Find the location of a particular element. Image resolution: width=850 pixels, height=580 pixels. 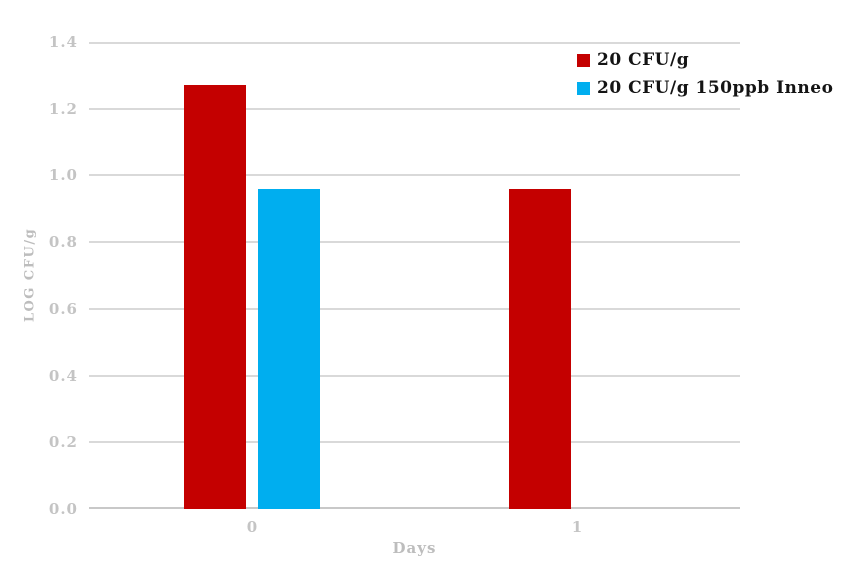

y-tick-label: 1.0 is located at coordinates (63, 175).